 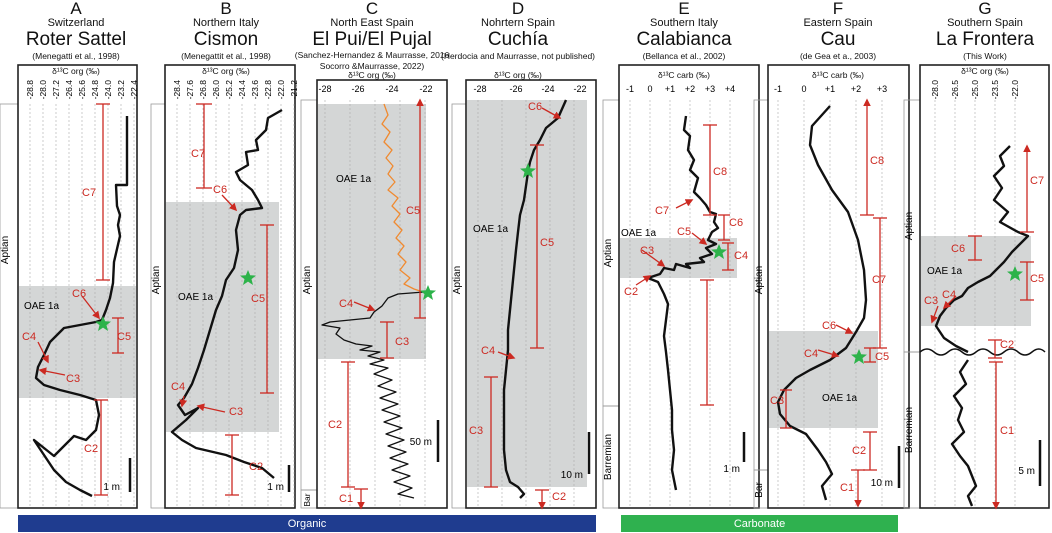 What do you see at coordinates (838, 75) in the screenshot?
I see `axis-title-f: δ¹³C carb (‰)` at bounding box center [838, 75].